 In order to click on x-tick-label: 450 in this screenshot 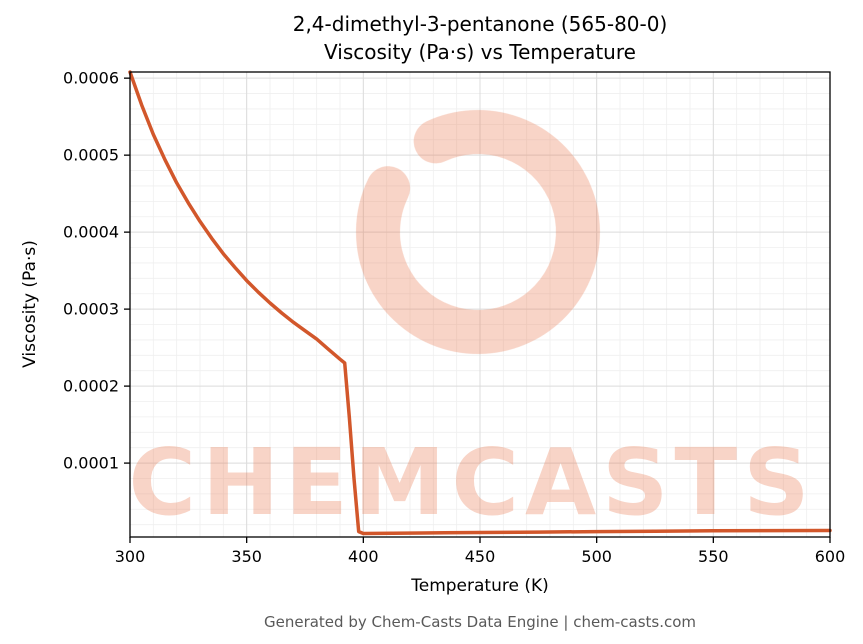, I will do `click(480, 556)`.